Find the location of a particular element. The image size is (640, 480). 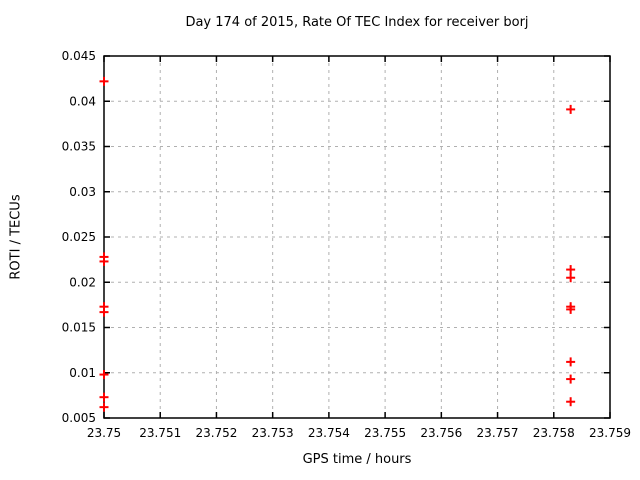

x-axis-label: GPS time / hours is located at coordinates (357, 459).